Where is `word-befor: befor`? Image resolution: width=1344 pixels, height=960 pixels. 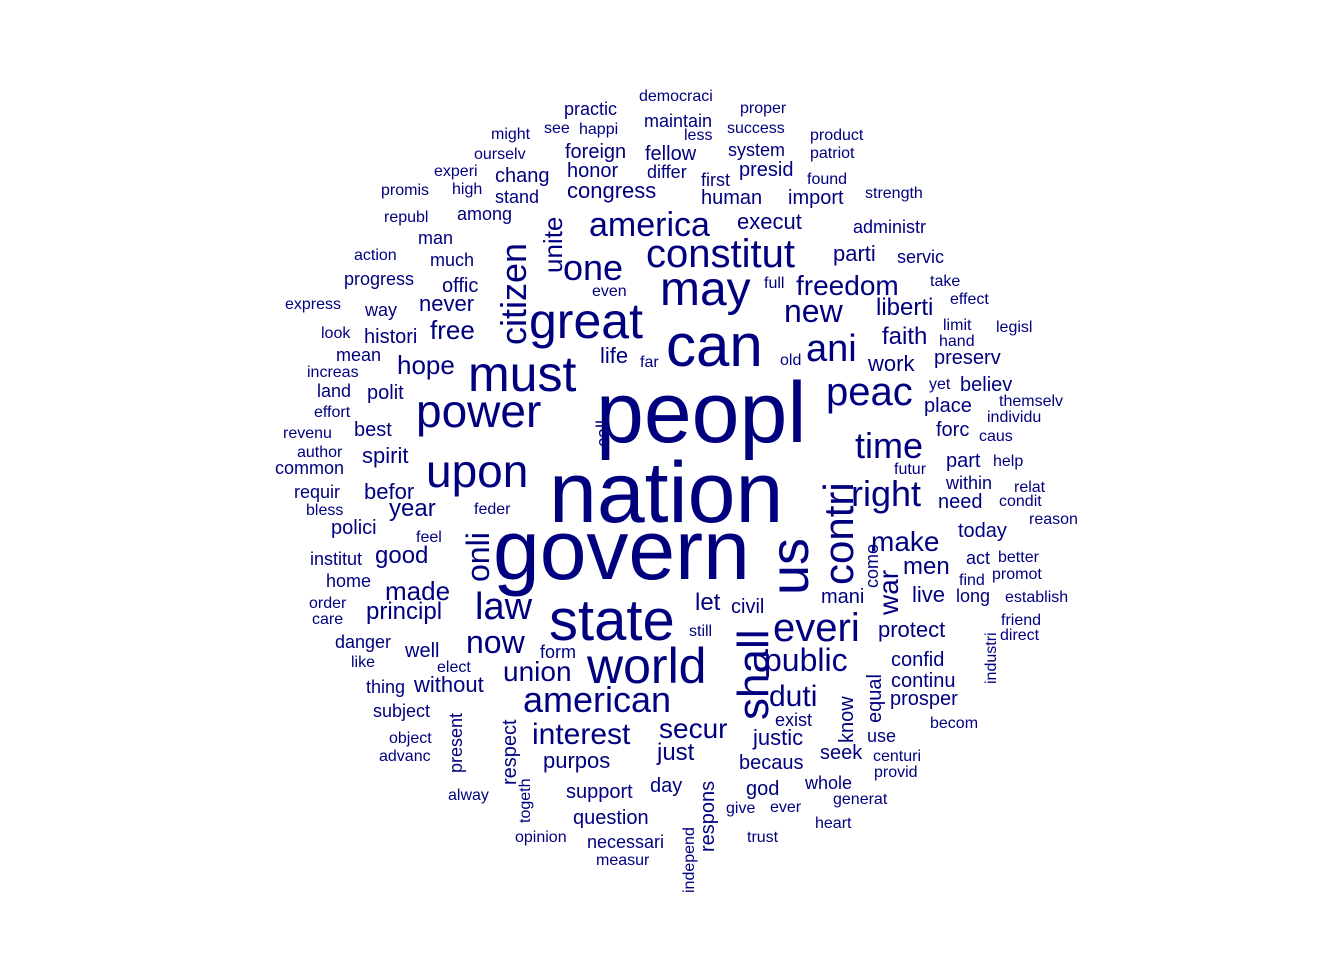 word-befor: befor is located at coordinates (389, 491).